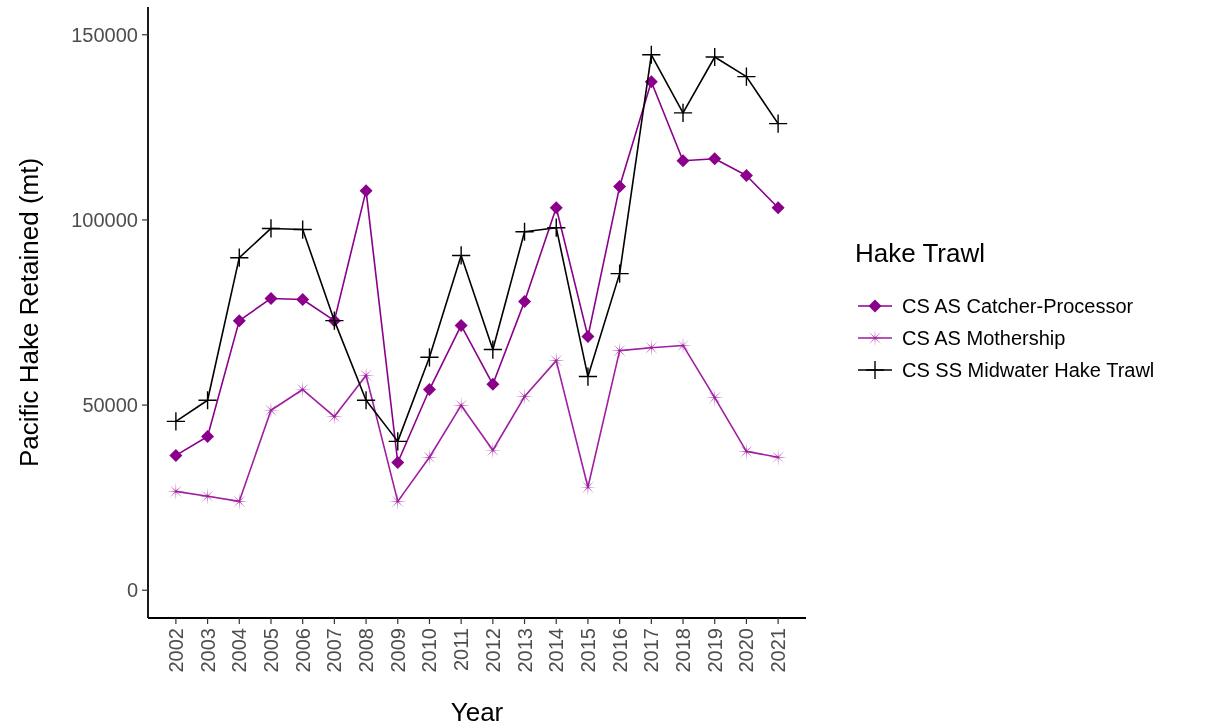  I want to click on legend-label: CS AS Catcher-Processor, so click(1018, 306).